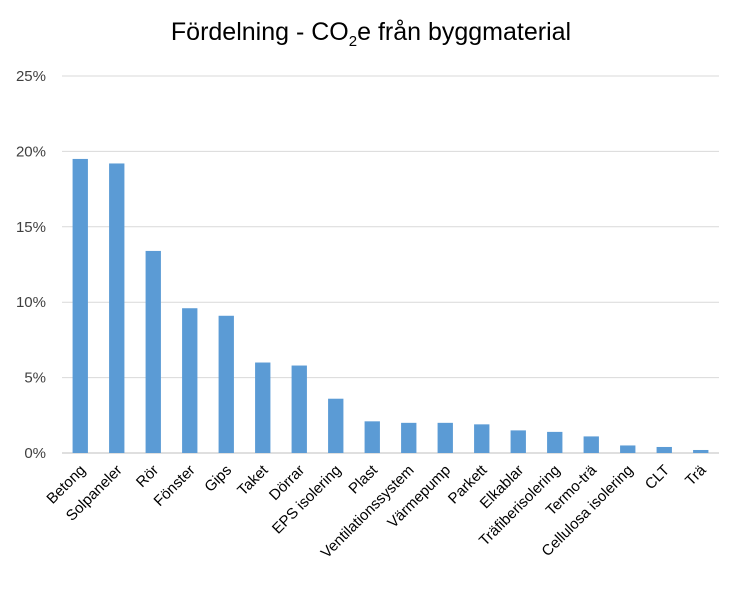 The image size is (742, 597). What do you see at coordinates (31, 227) in the screenshot?
I see `y-tick-label: 15%` at bounding box center [31, 227].